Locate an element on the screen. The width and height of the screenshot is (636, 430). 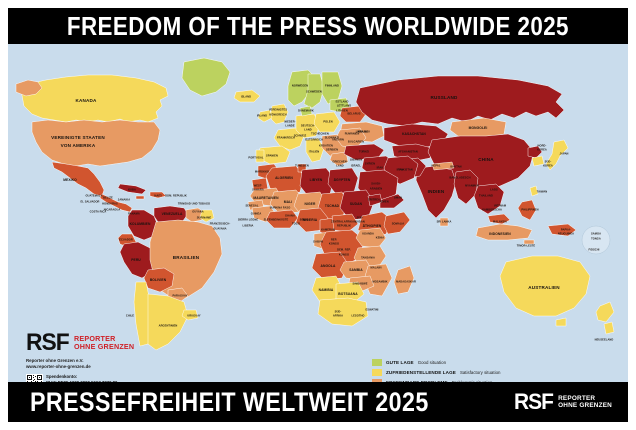
svg-text: NEPAL is located at coordinates (436, 166).